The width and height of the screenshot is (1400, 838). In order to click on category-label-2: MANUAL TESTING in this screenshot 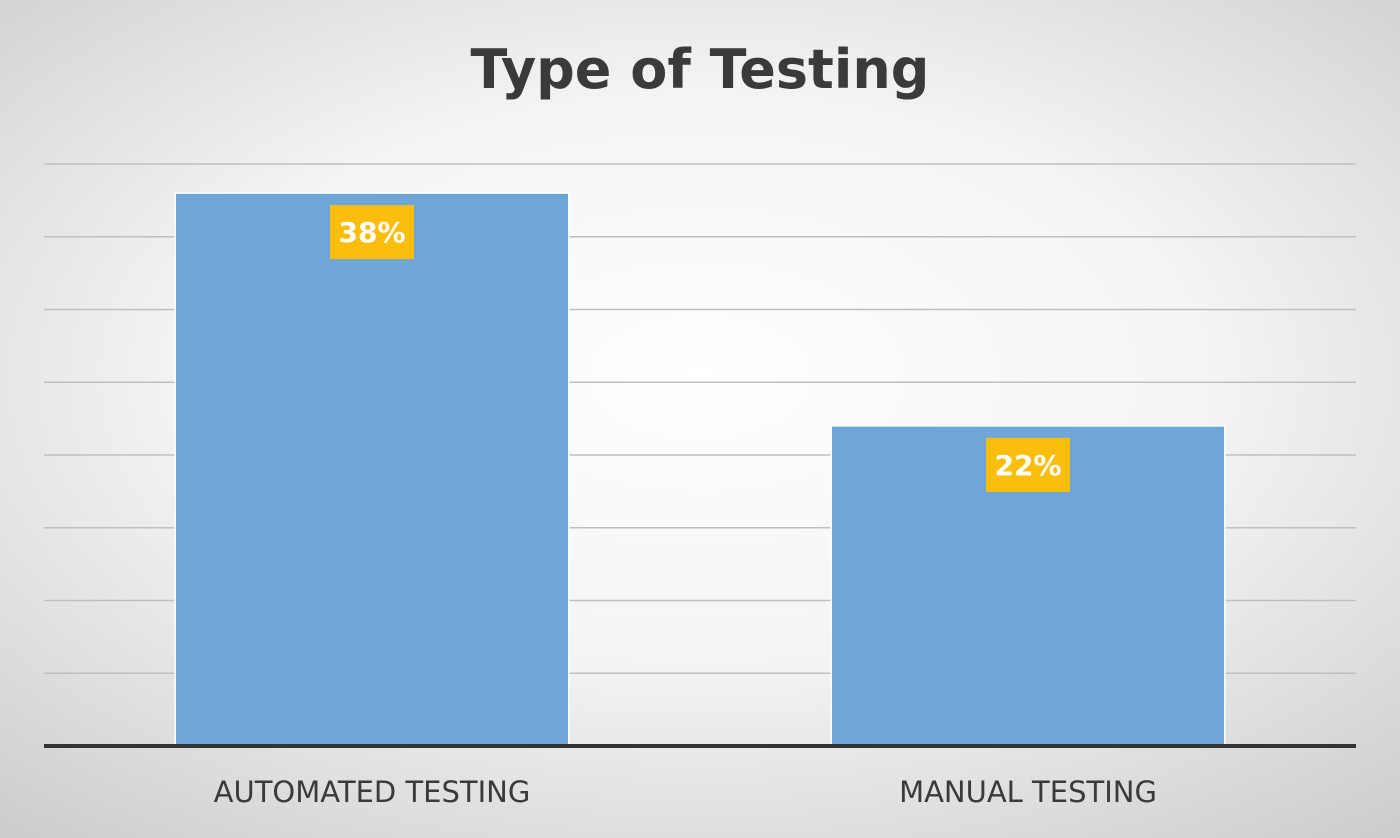, I will do `click(1028, 792)`.